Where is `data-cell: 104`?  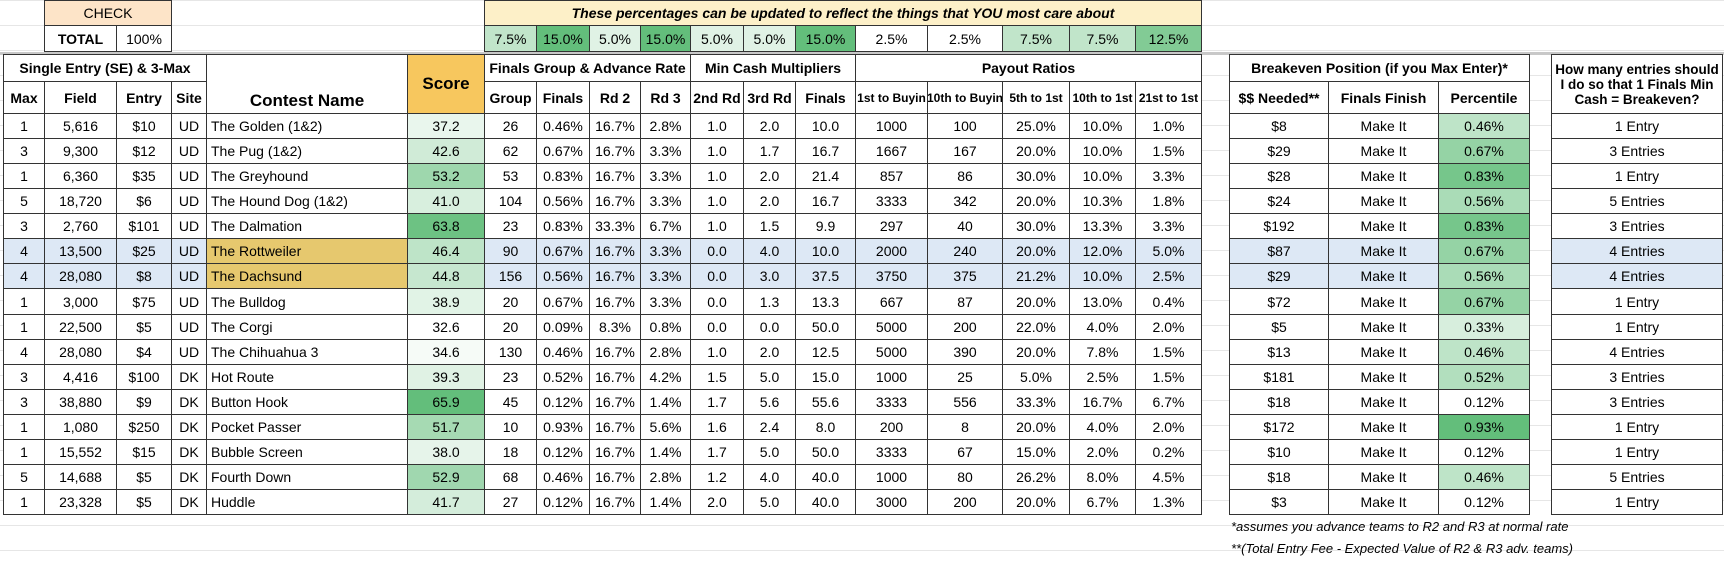
data-cell: 104 is located at coordinates (510, 201).